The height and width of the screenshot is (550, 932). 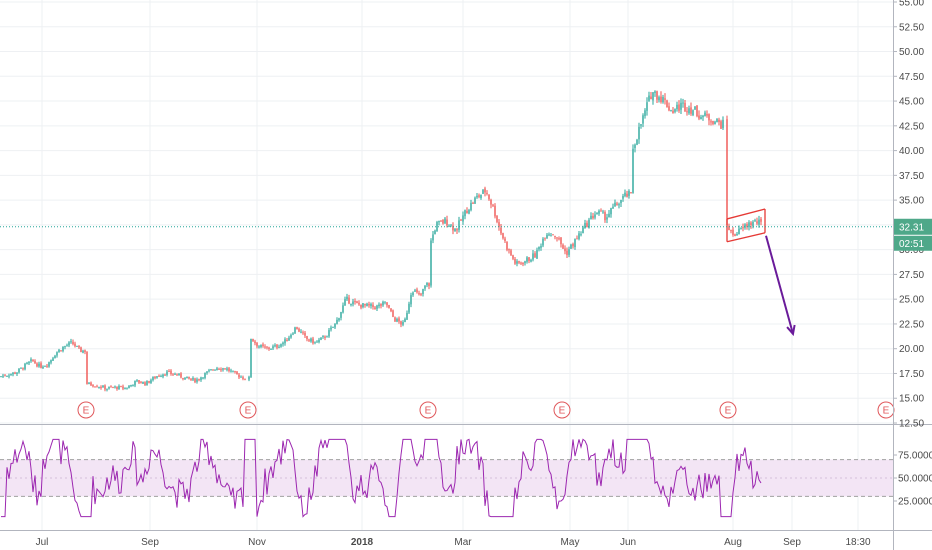 I want to click on earnings-label: E, so click(x=86, y=411).